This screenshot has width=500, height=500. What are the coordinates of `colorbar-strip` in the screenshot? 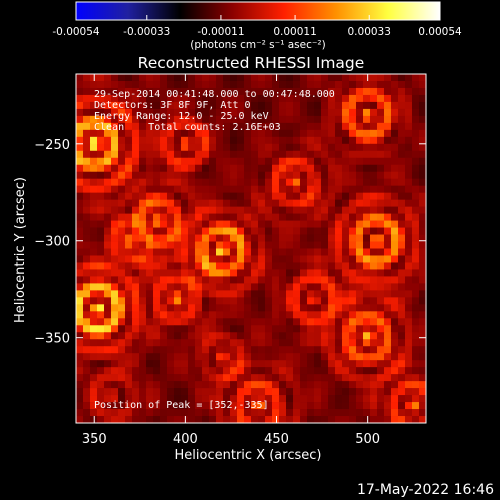 It's located at (258, 11).